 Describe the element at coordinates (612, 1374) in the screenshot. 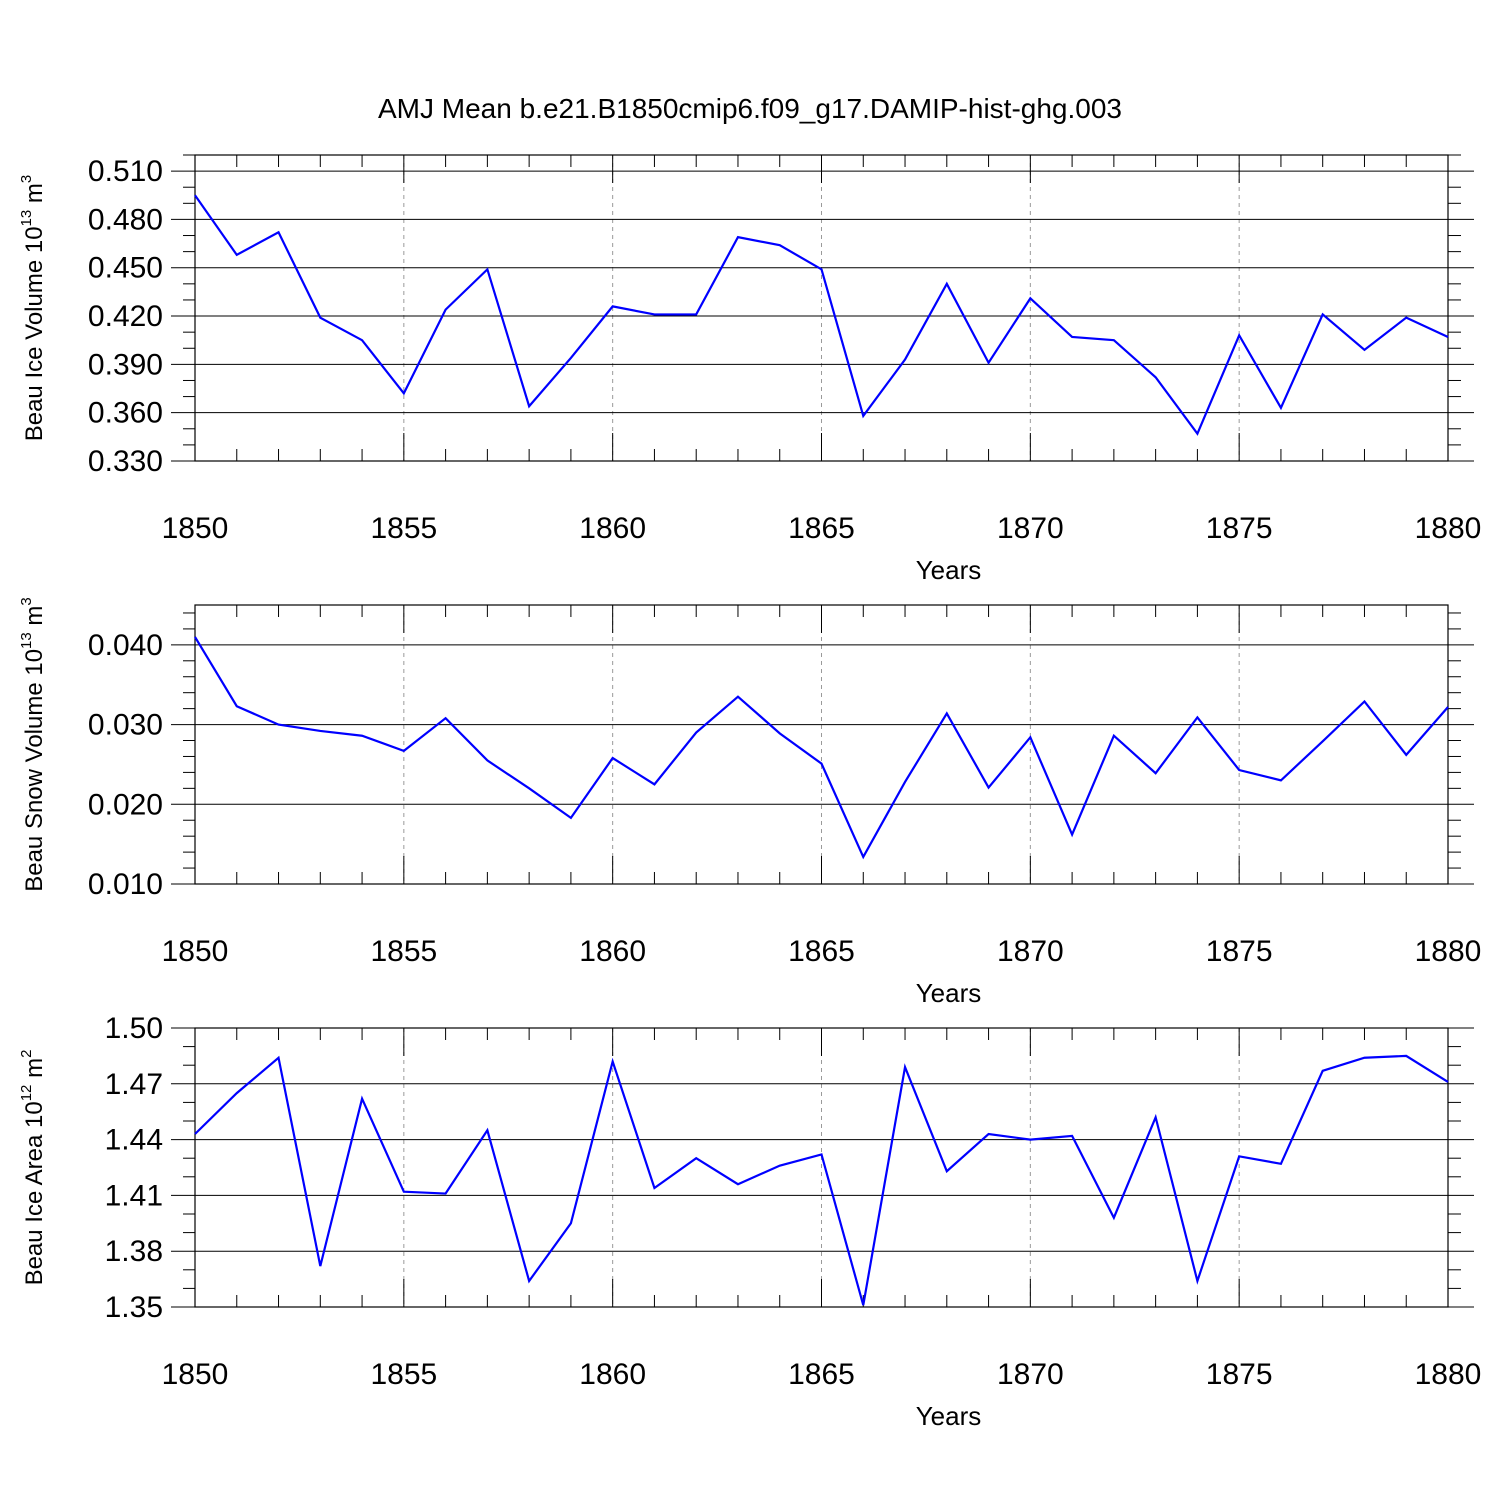

I see `panel-3-x-tick-label: 1860` at that location.